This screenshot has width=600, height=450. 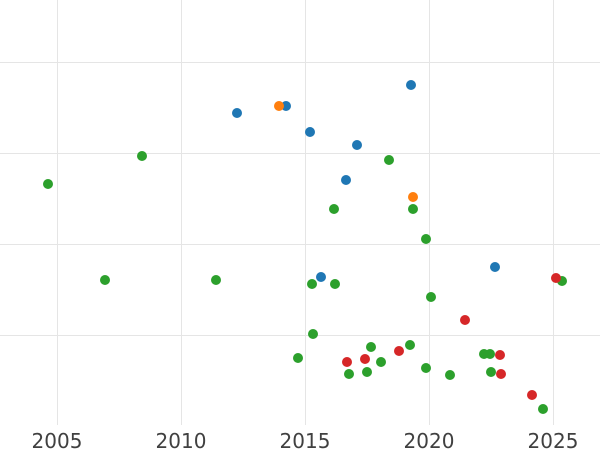 What do you see at coordinates (57, 439) in the screenshot?
I see `x-tick-label: 2005` at bounding box center [57, 439].